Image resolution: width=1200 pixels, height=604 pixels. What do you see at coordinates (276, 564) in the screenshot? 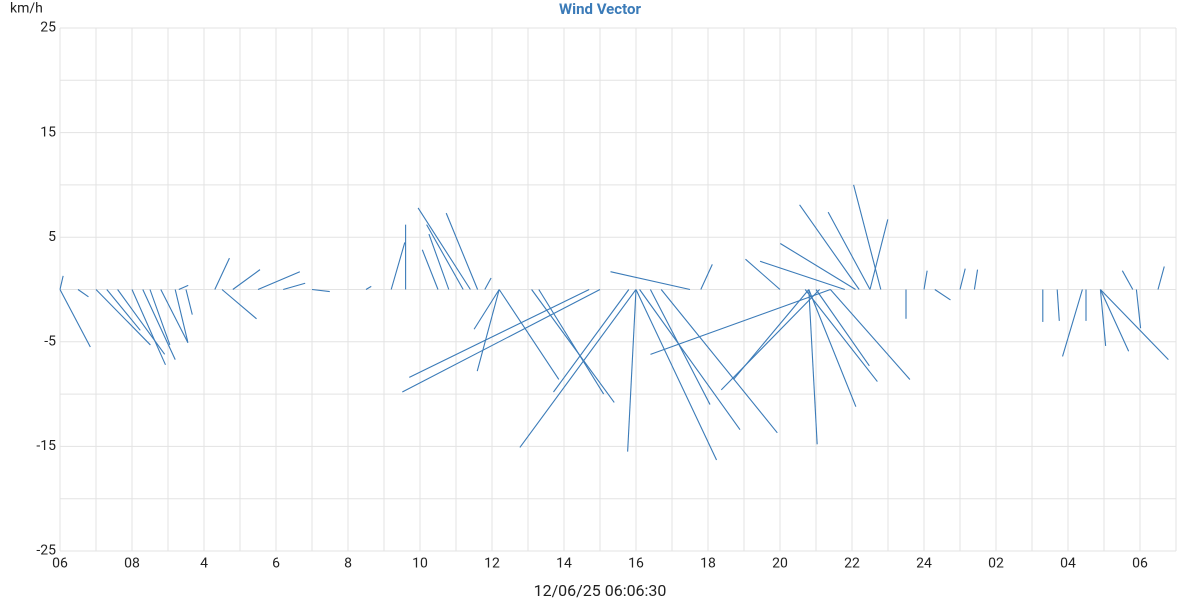
I see `x-tick-label: 6` at bounding box center [276, 564].